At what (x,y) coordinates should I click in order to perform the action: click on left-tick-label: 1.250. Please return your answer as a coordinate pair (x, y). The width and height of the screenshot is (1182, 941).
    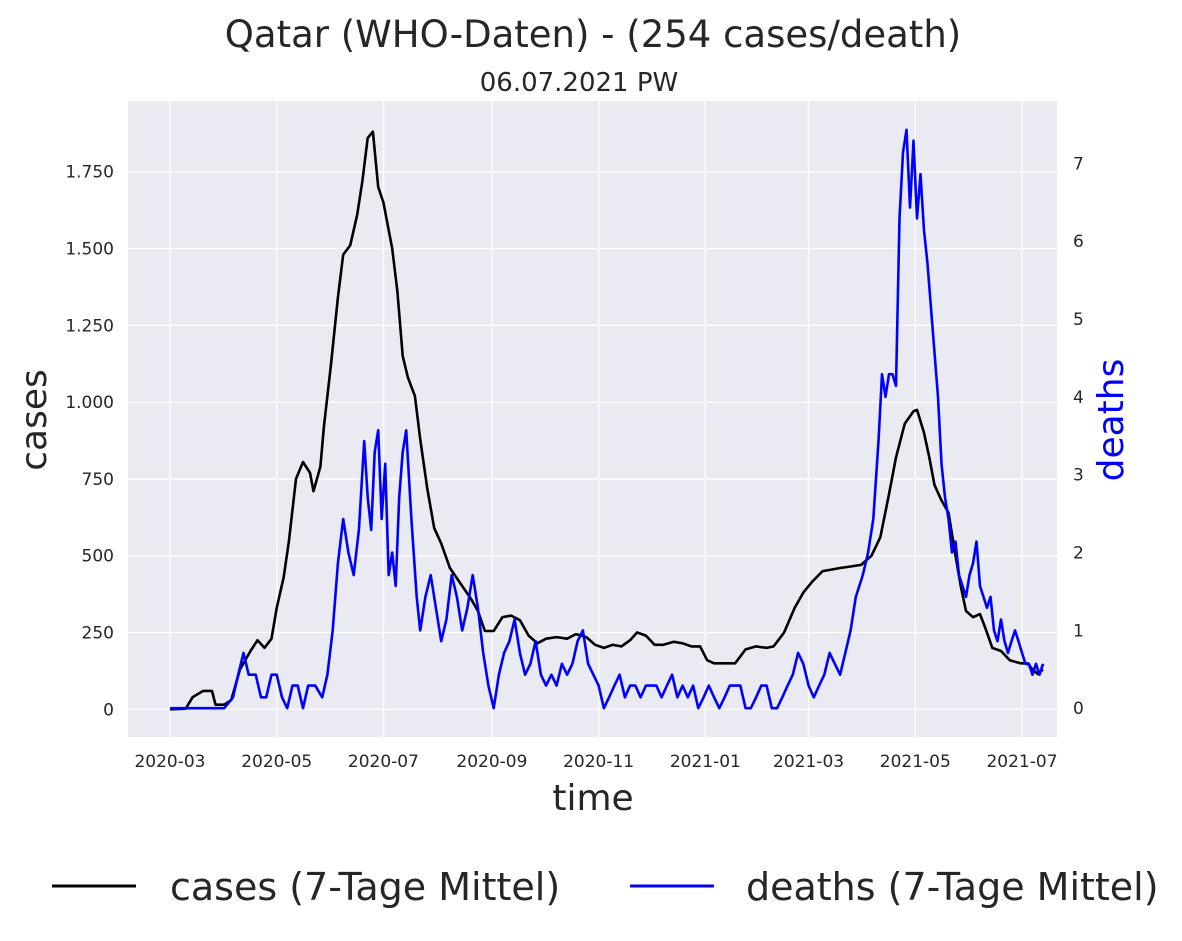
    Looking at the image, I should click on (89, 326).